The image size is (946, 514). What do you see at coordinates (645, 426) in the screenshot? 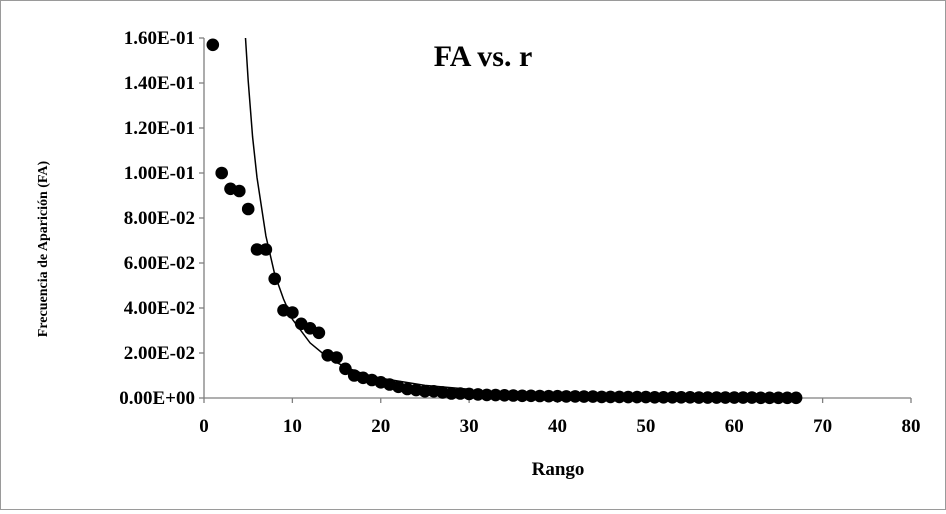
I see `x-tick-label: 50` at bounding box center [645, 426].